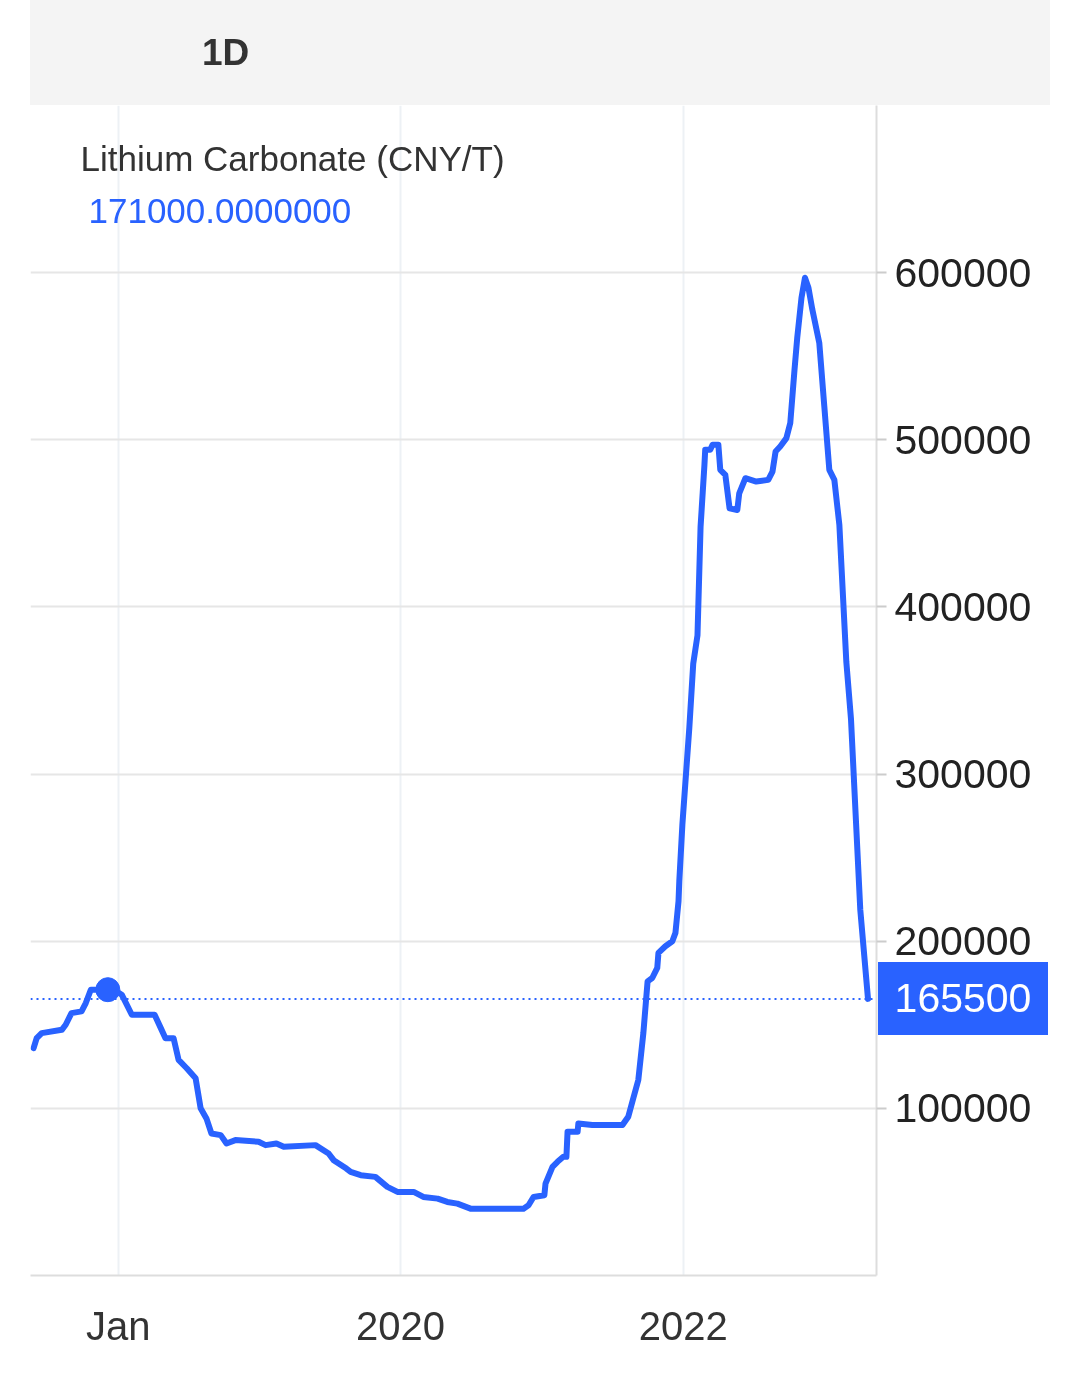 This screenshot has height=1373, width=1080. I want to click on ref-line-label: 165500, so click(963, 998).